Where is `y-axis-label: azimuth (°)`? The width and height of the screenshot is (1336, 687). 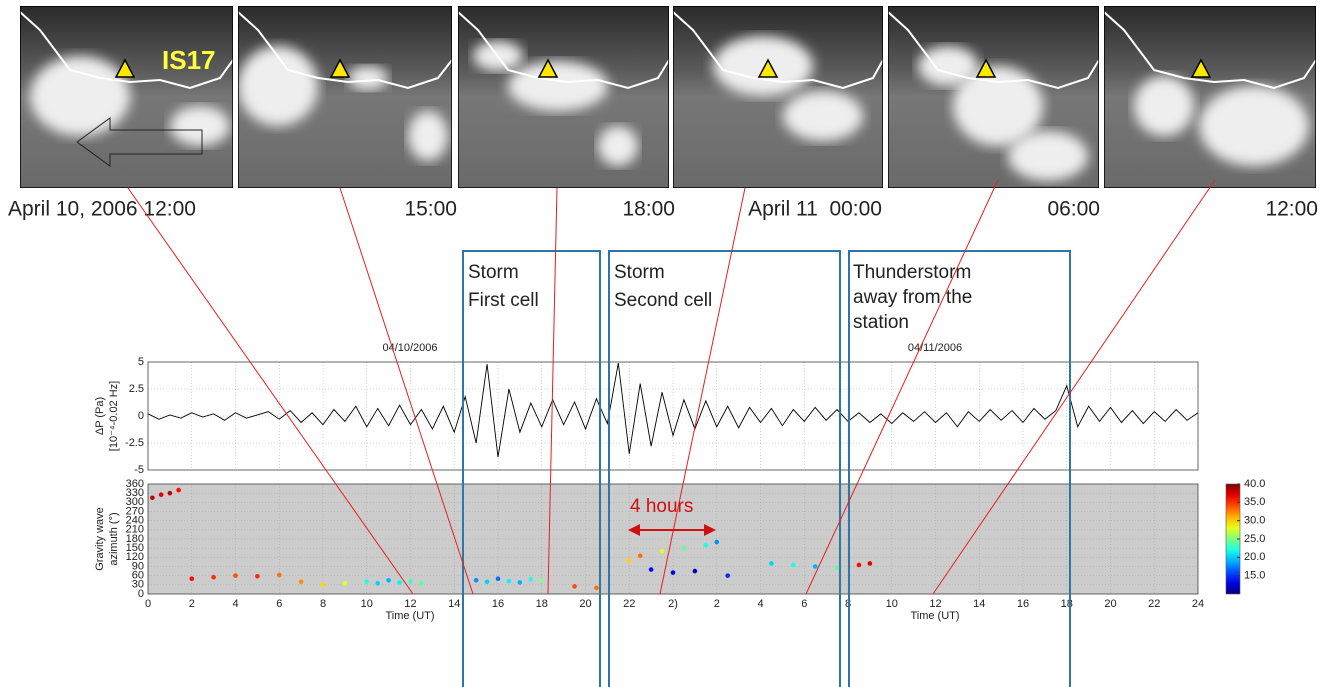 y-axis-label: azimuth (°) is located at coordinates (114, 538).